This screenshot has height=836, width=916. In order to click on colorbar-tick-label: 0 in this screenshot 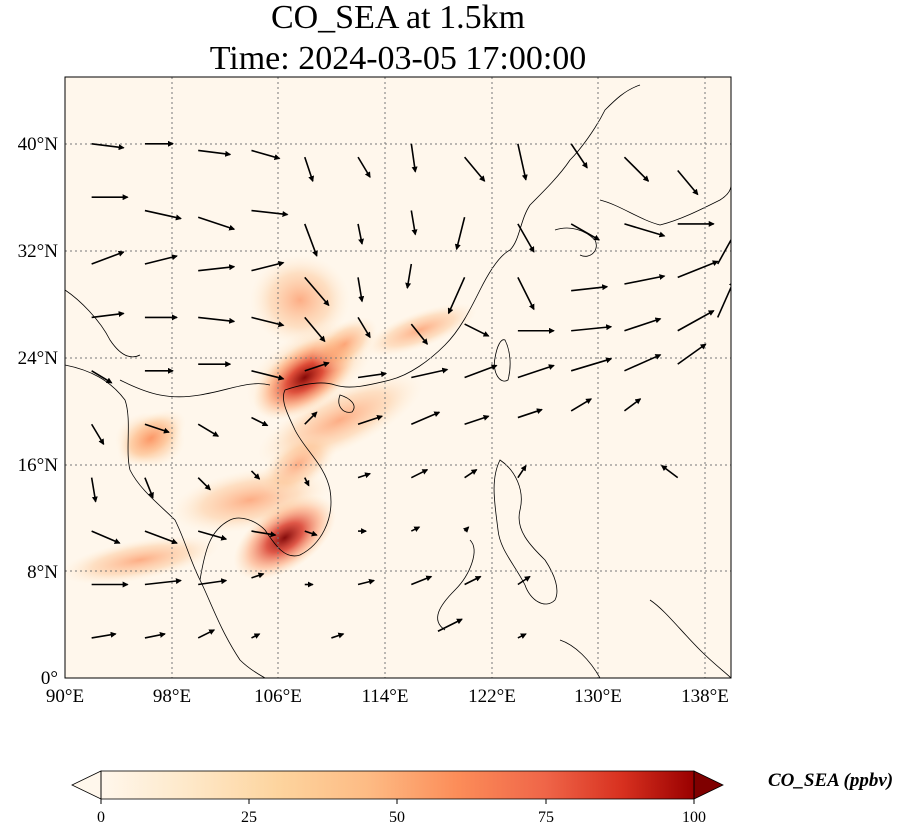, I will do `click(101, 817)`.